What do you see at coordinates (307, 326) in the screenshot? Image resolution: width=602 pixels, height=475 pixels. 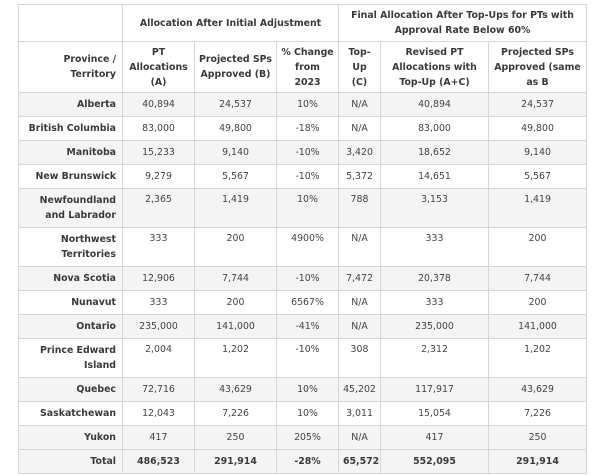 I see `cell-change: -41%` at bounding box center [307, 326].